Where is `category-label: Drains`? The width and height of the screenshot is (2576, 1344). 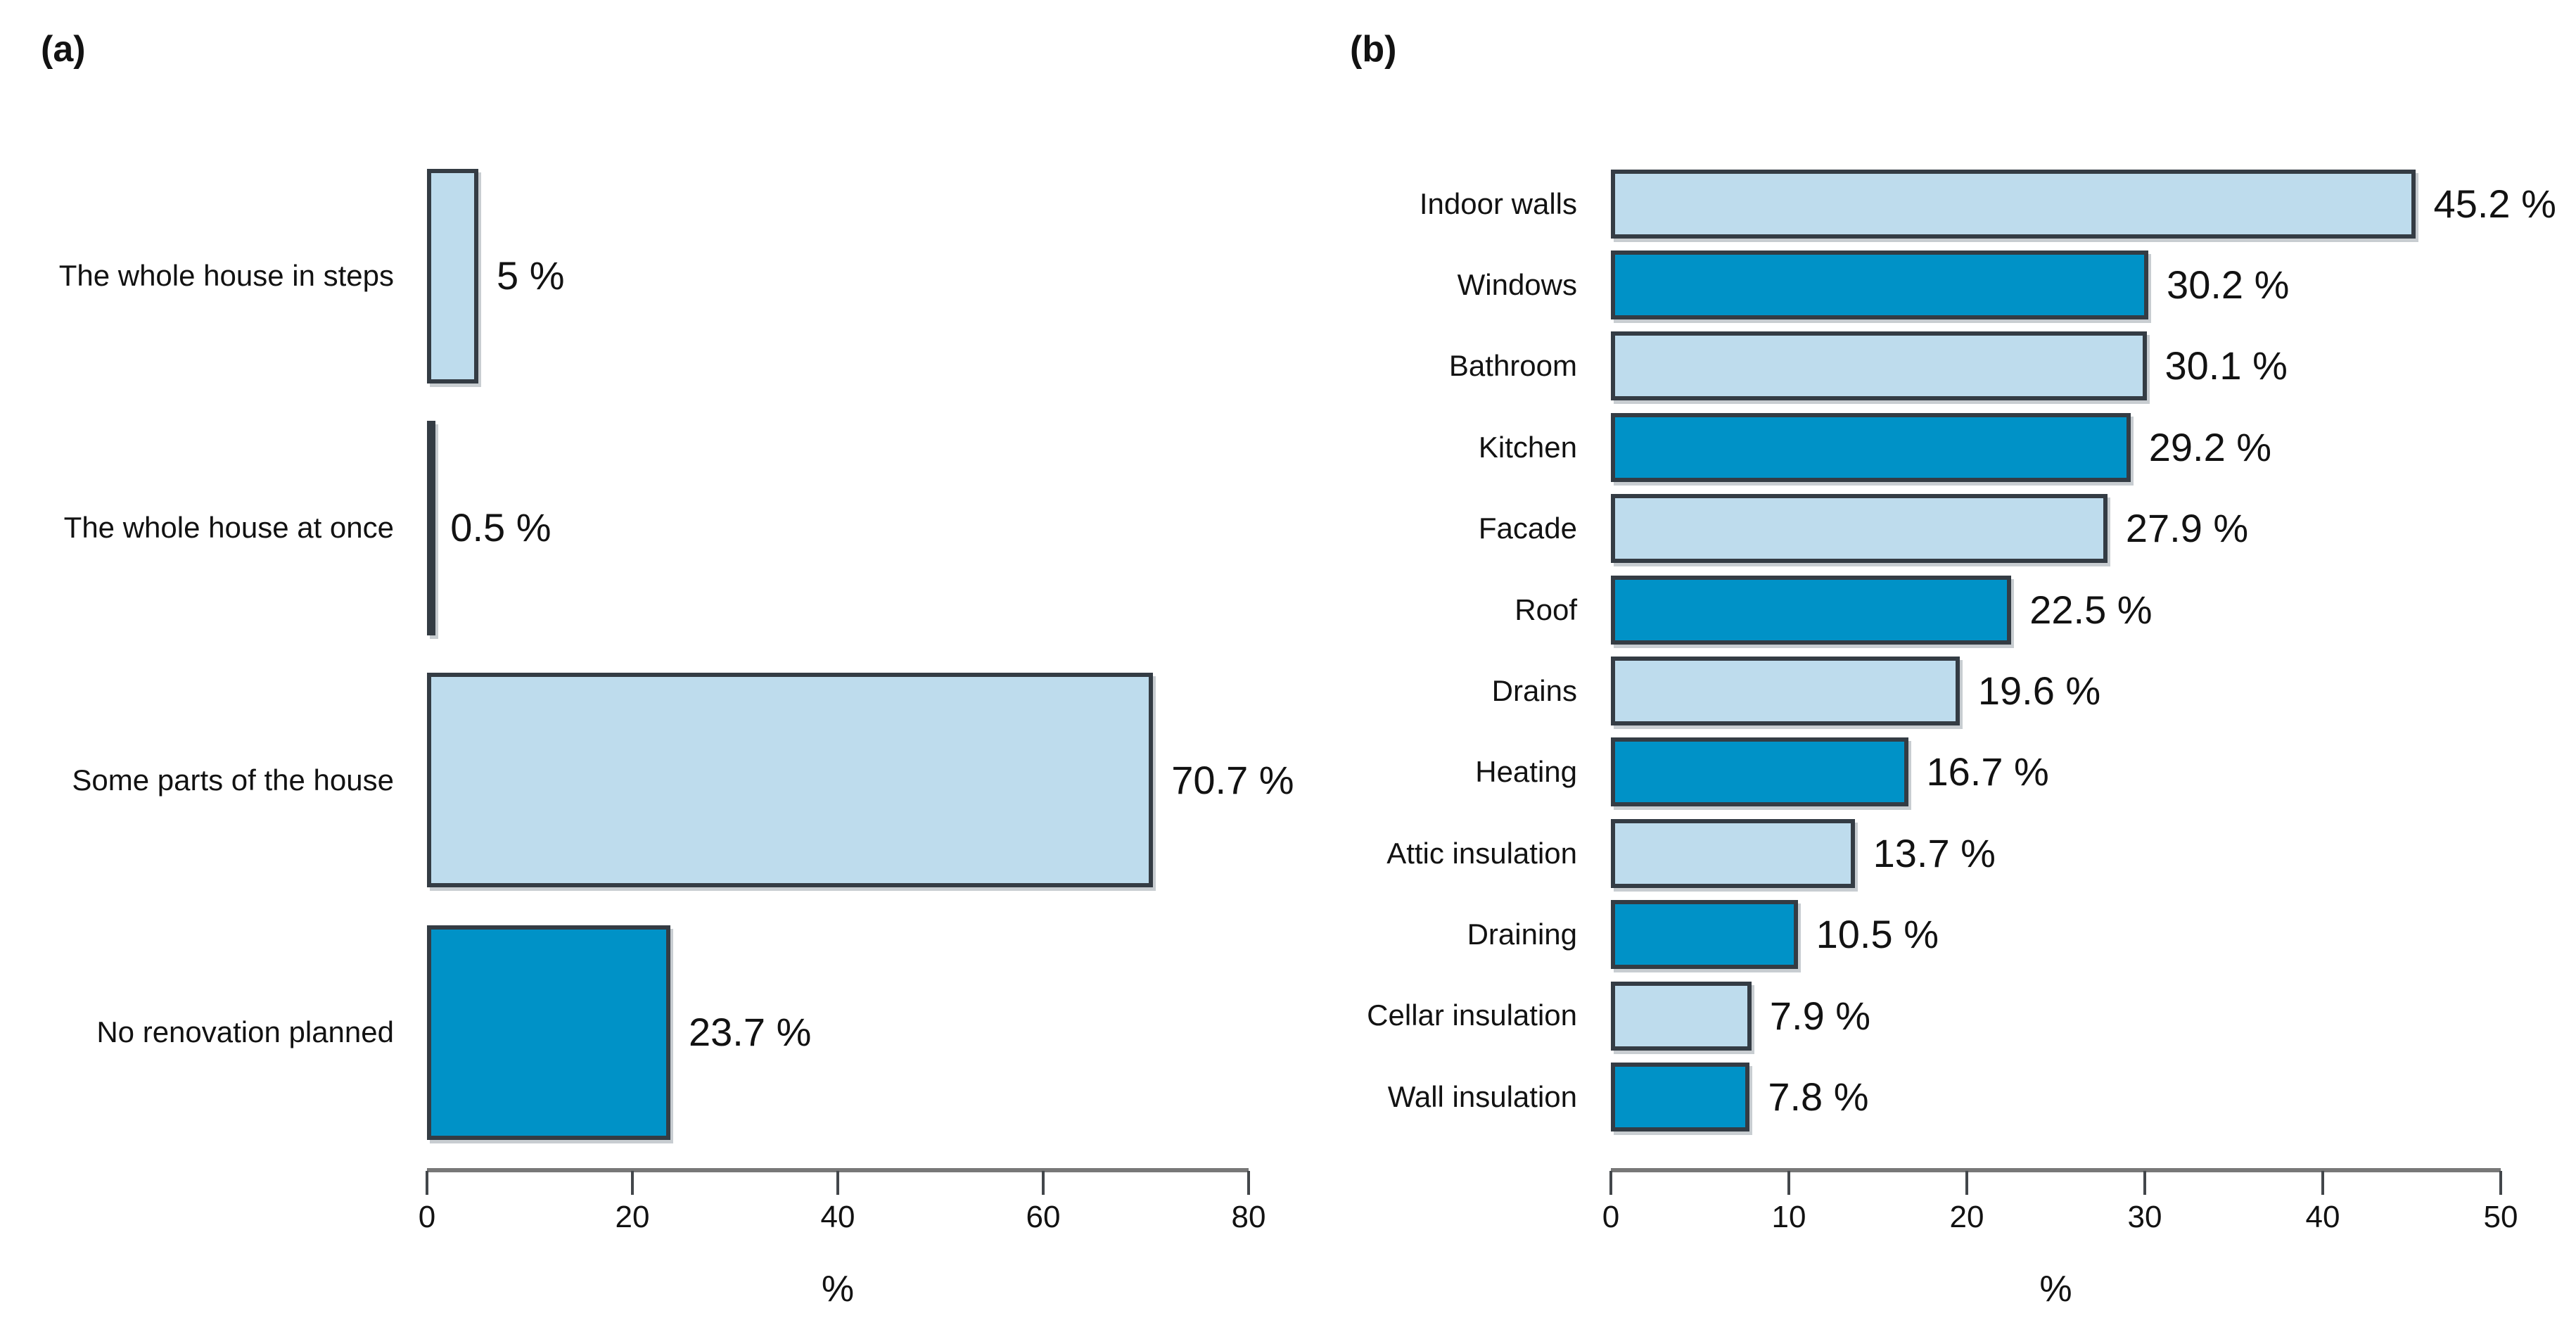 category-label: Drains is located at coordinates (1534, 690).